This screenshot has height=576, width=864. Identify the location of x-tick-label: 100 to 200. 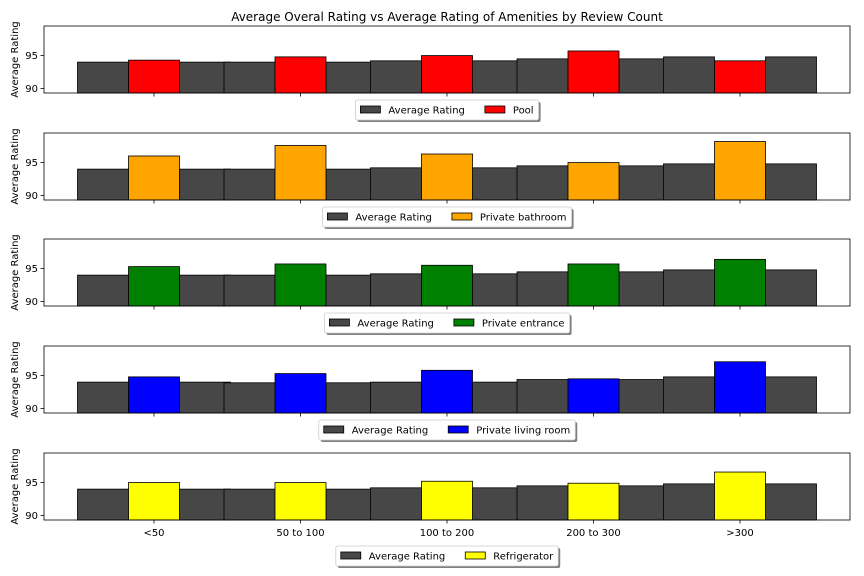
(447, 533).